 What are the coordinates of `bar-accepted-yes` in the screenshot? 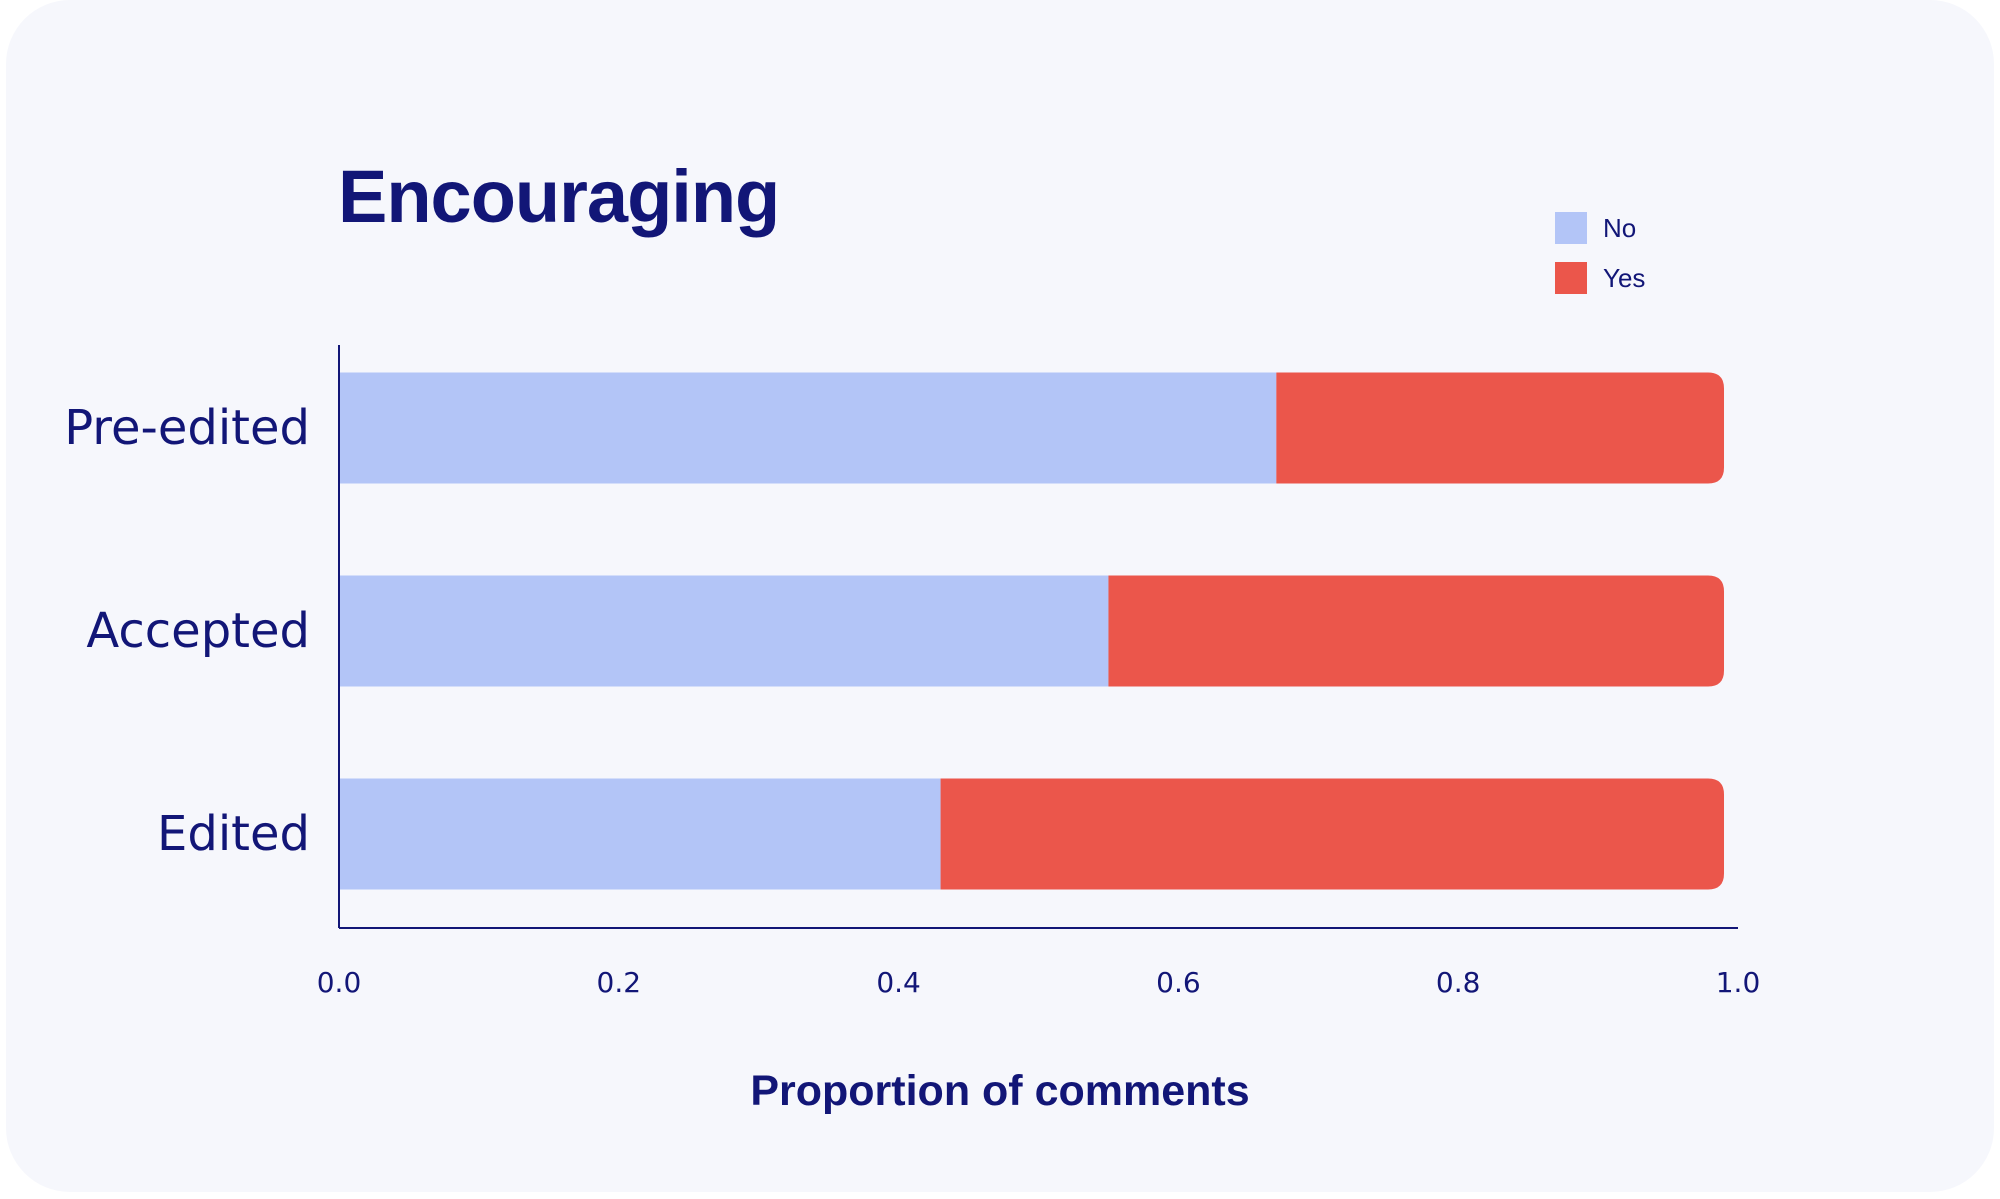 It's located at (1416, 631).